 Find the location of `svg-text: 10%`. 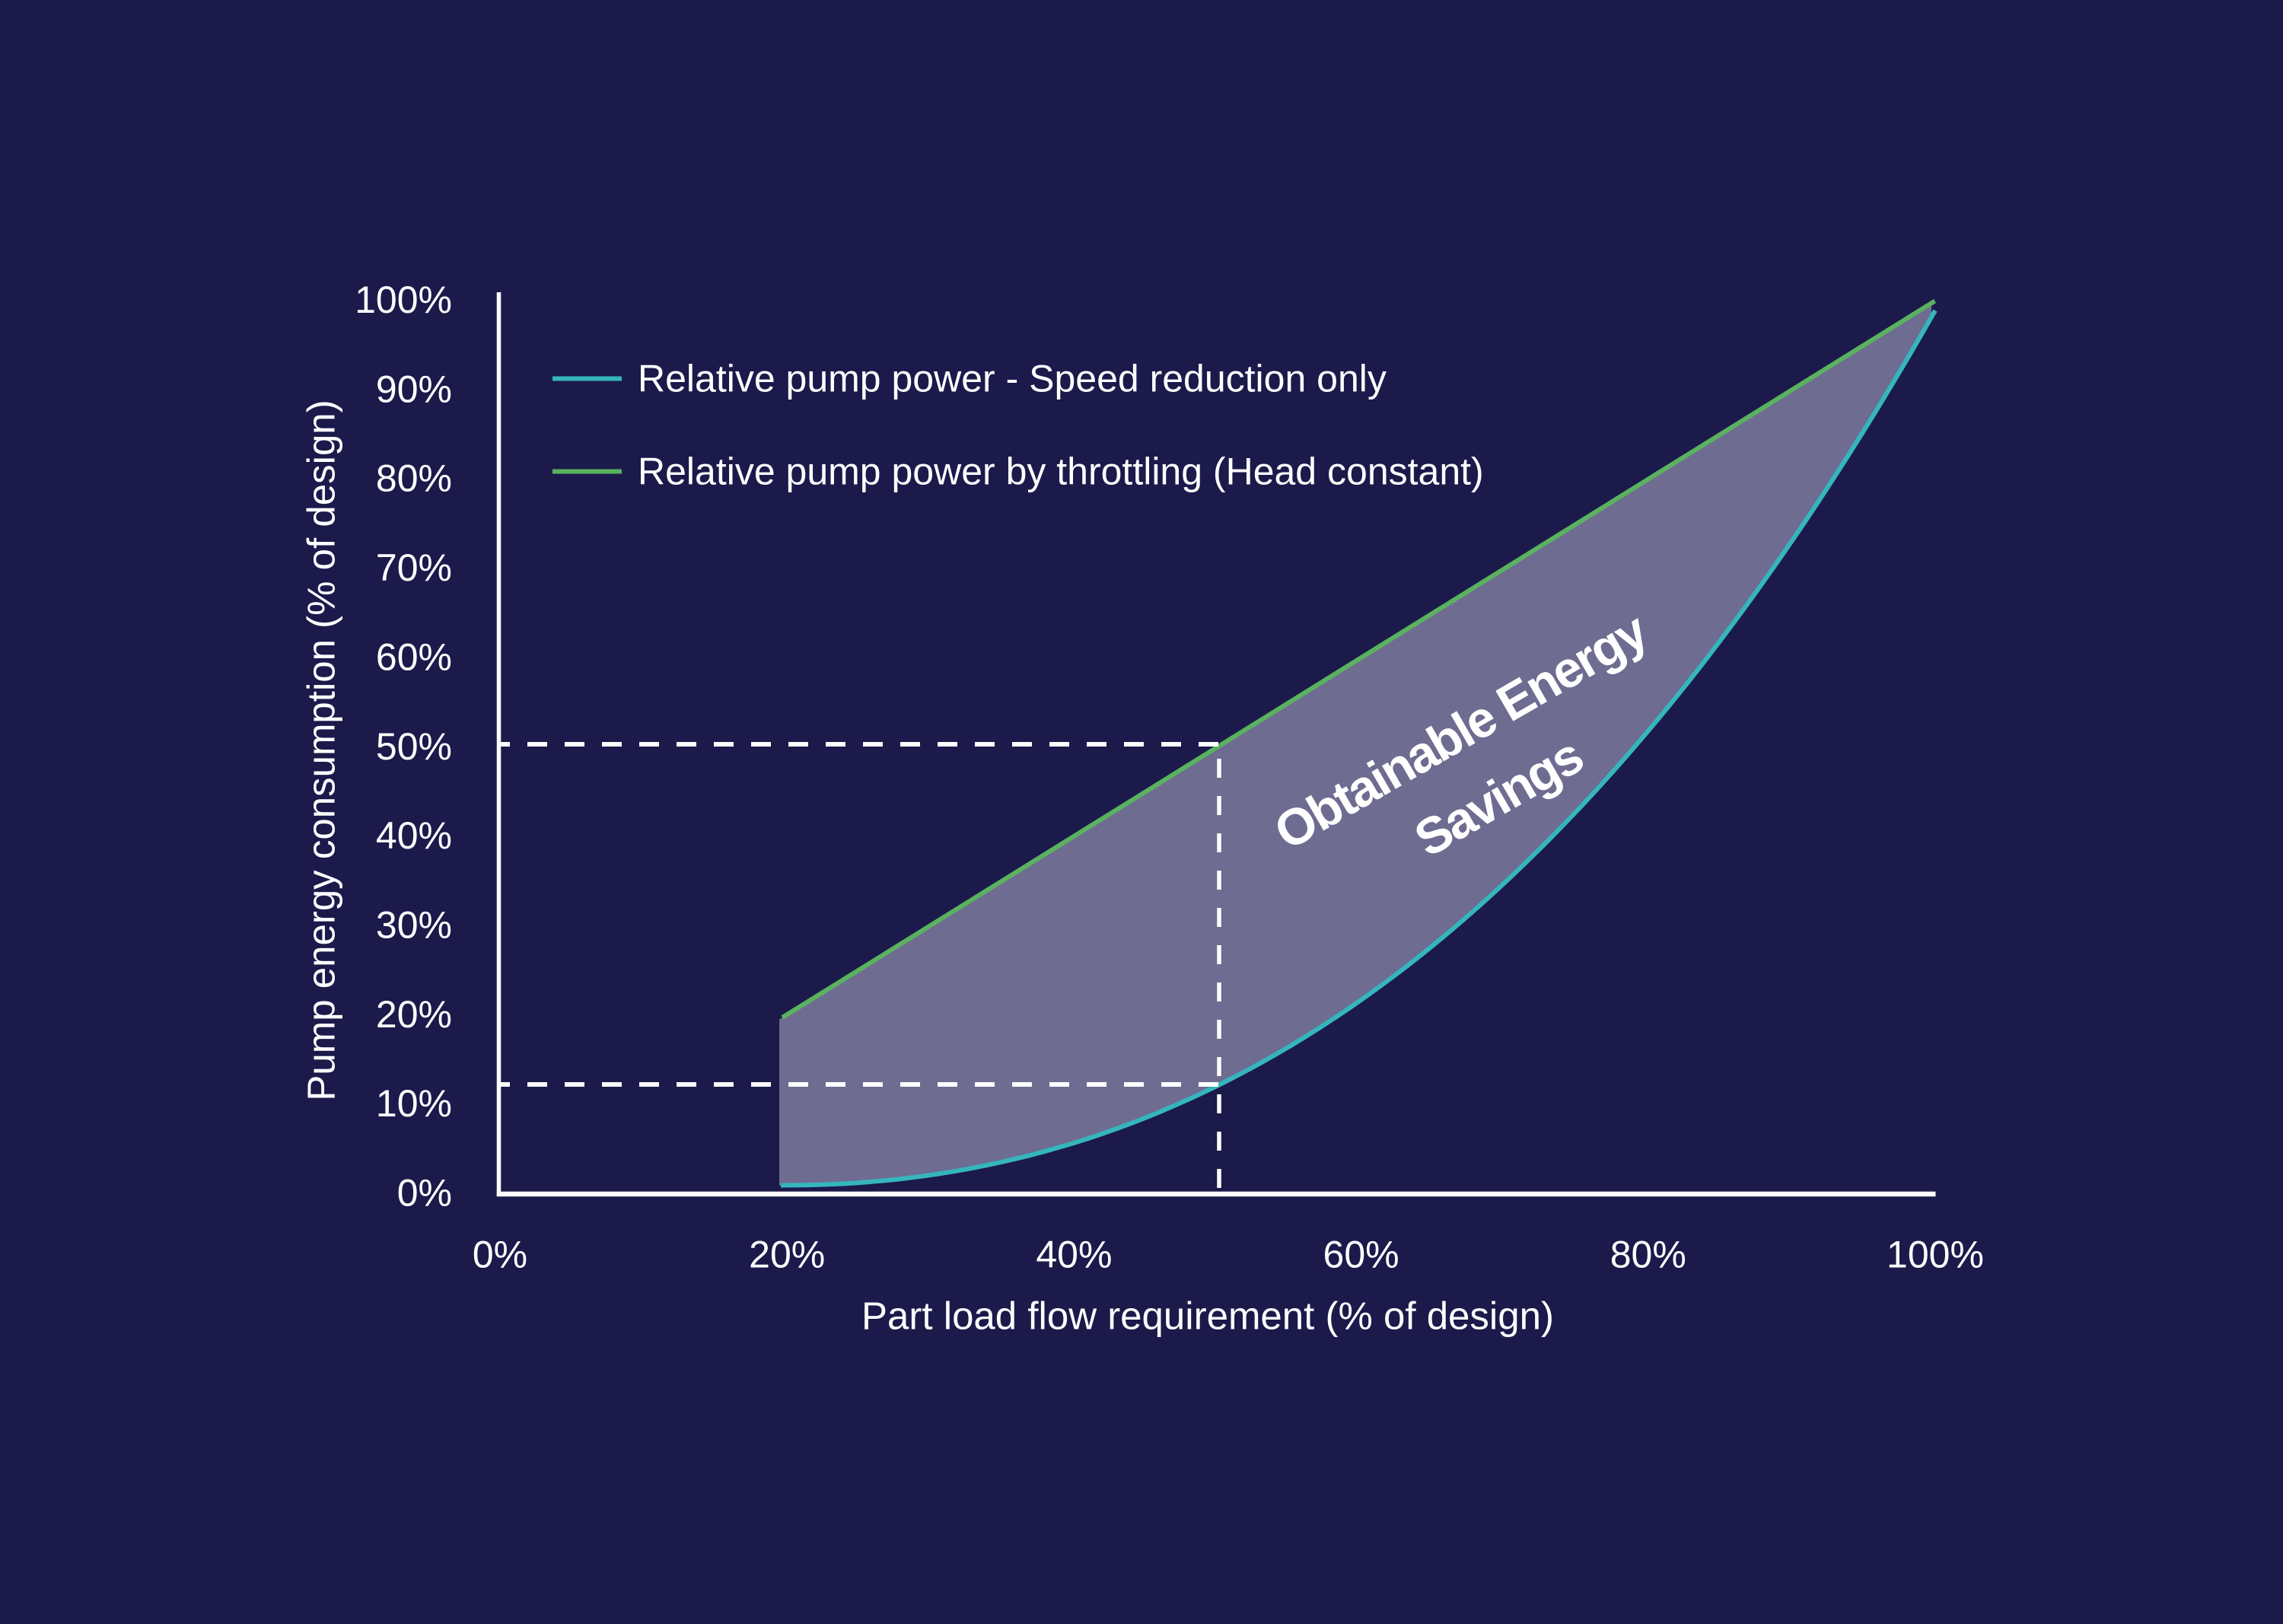

svg-text: 10% is located at coordinates (414, 1103).